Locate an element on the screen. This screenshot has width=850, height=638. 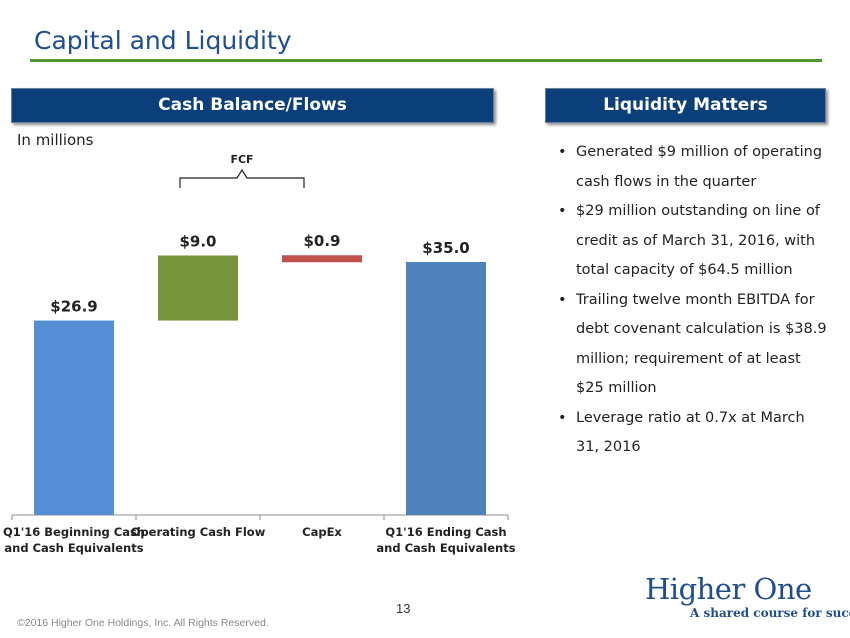
category-label: Q1'16 Beginning Cash is located at coordinates (74, 532).